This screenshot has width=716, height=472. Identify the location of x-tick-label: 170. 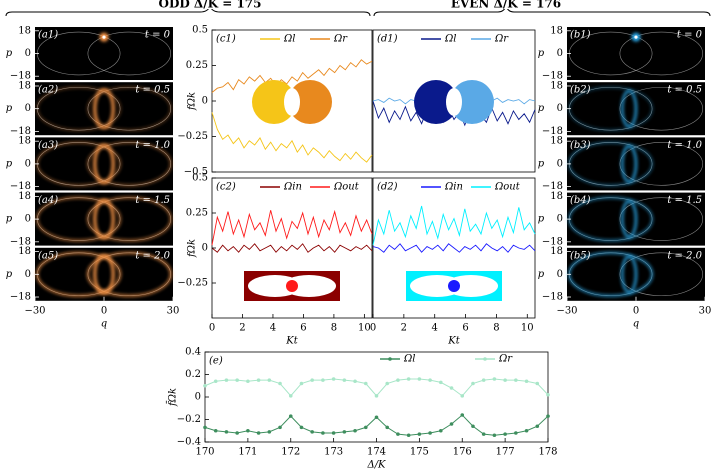
(204, 452).